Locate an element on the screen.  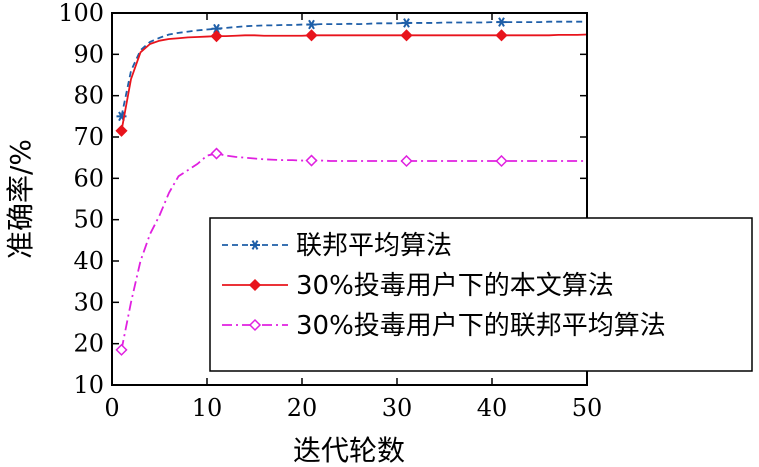
legend-label: 联邦平均算法 is located at coordinates (374, 246).